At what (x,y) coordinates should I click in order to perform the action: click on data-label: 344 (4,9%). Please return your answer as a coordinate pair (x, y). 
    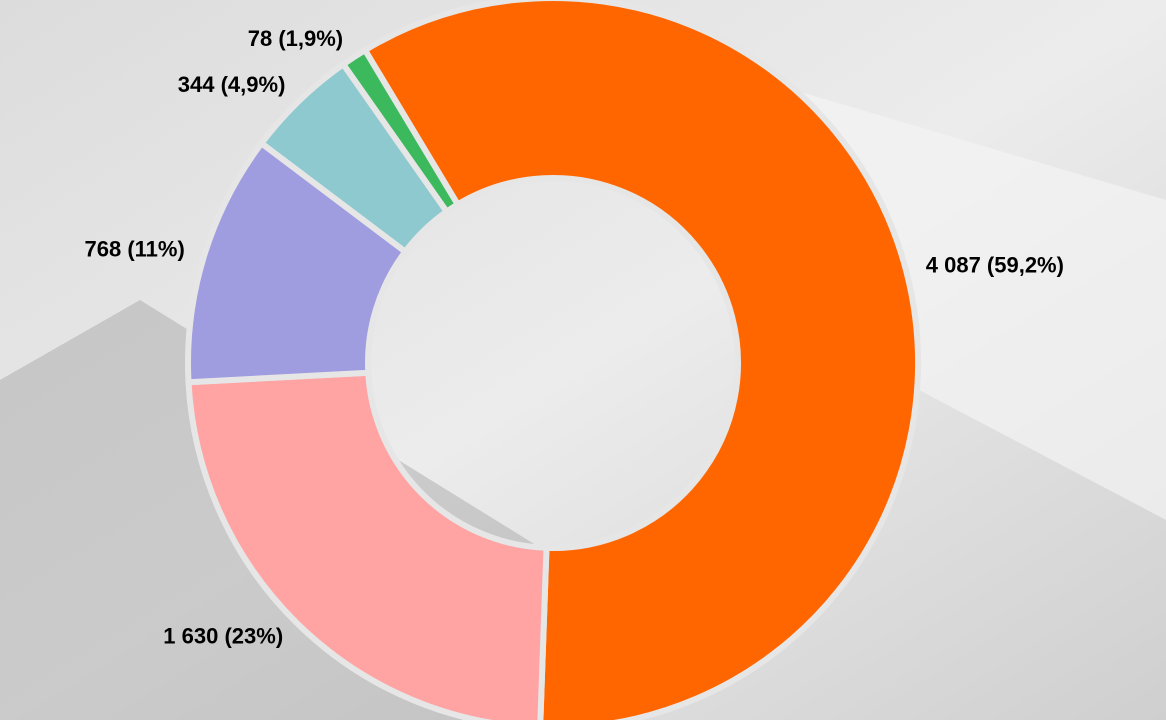
    Looking at the image, I should click on (232, 84).